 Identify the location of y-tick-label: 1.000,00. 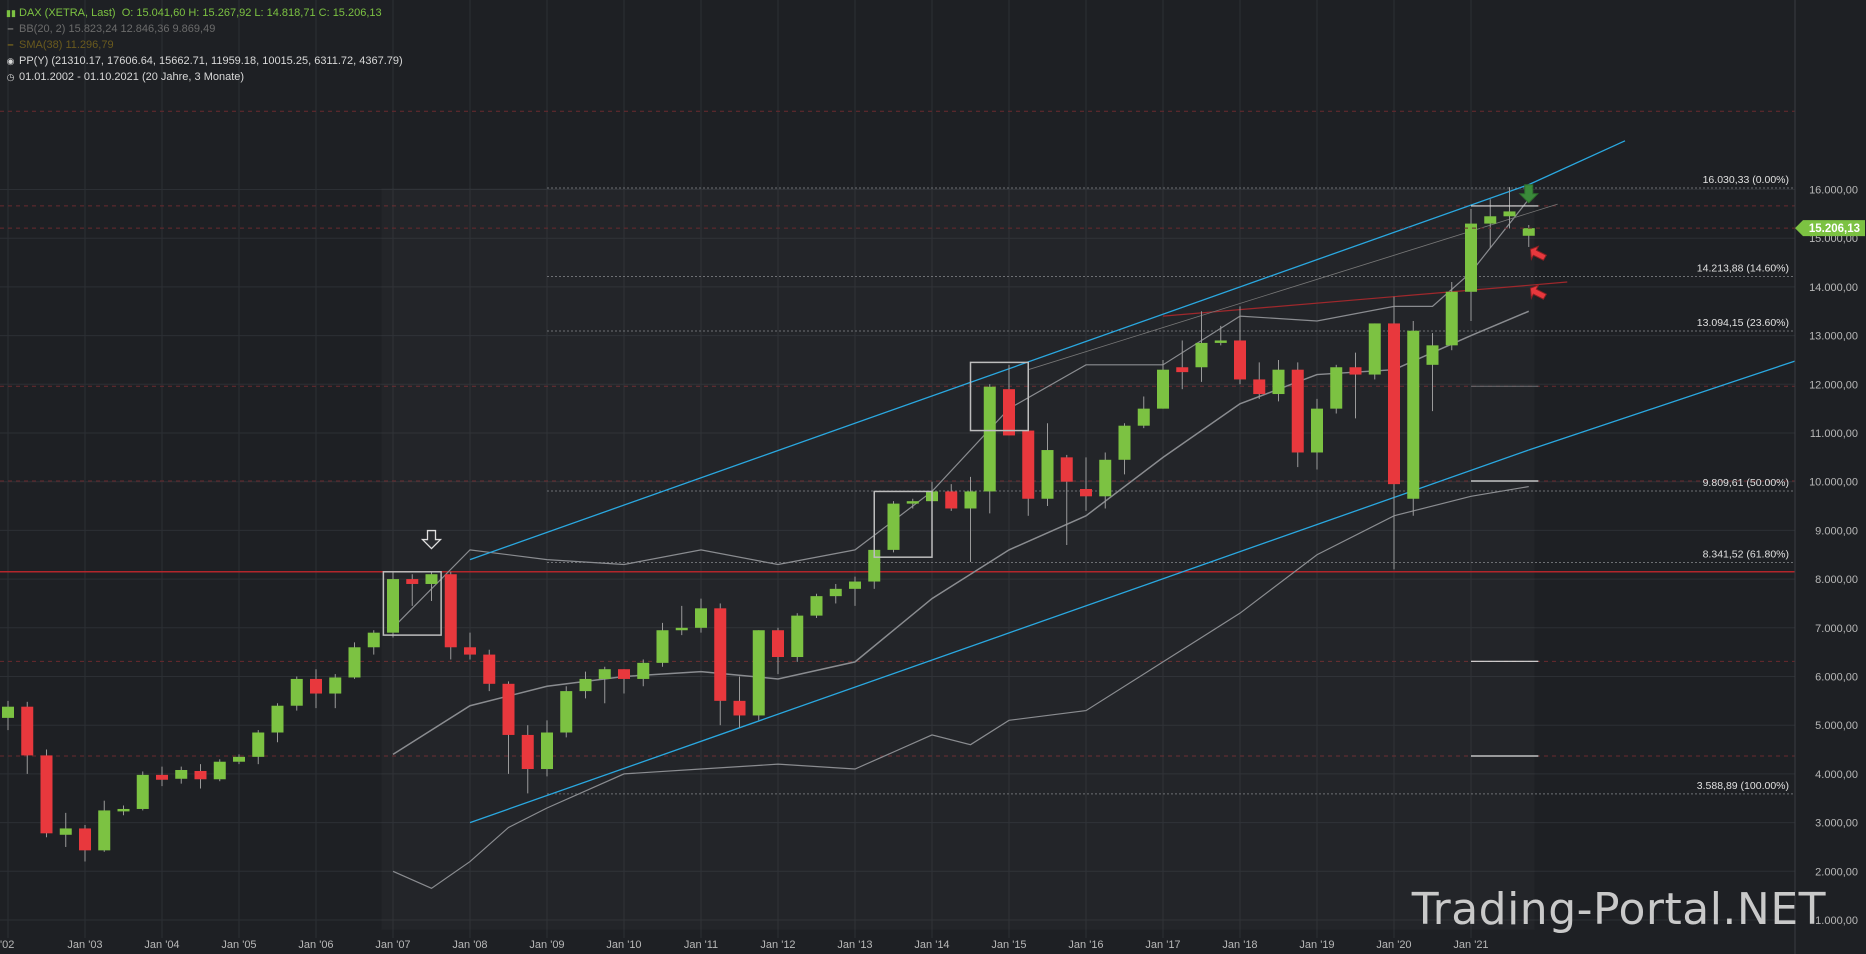
(1836, 921).